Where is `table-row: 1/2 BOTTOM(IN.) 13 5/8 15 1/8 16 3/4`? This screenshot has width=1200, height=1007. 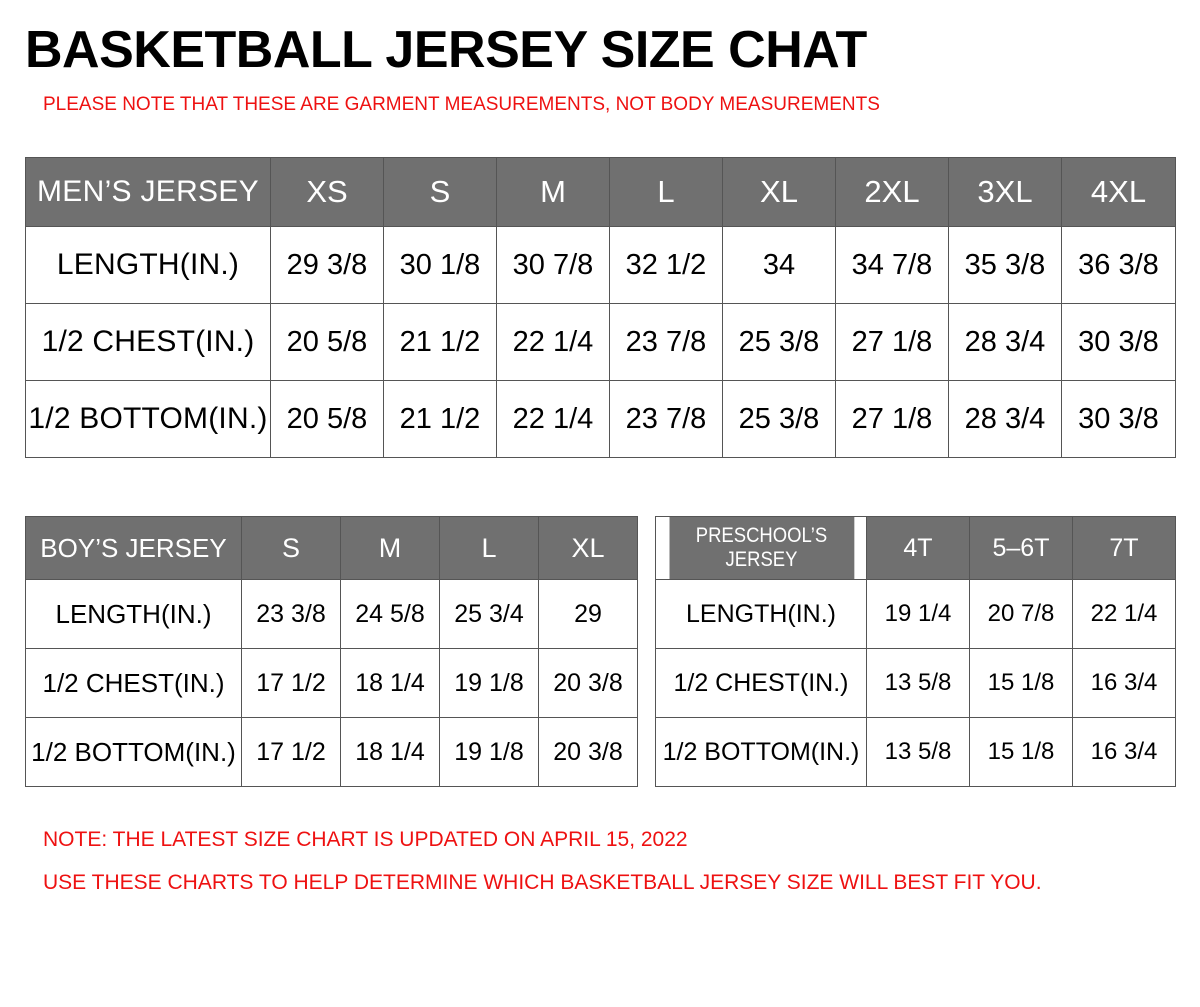
table-row: 1/2 BOTTOM(IN.) 13 5/8 15 1/8 16 3/4 is located at coordinates (915, 752).